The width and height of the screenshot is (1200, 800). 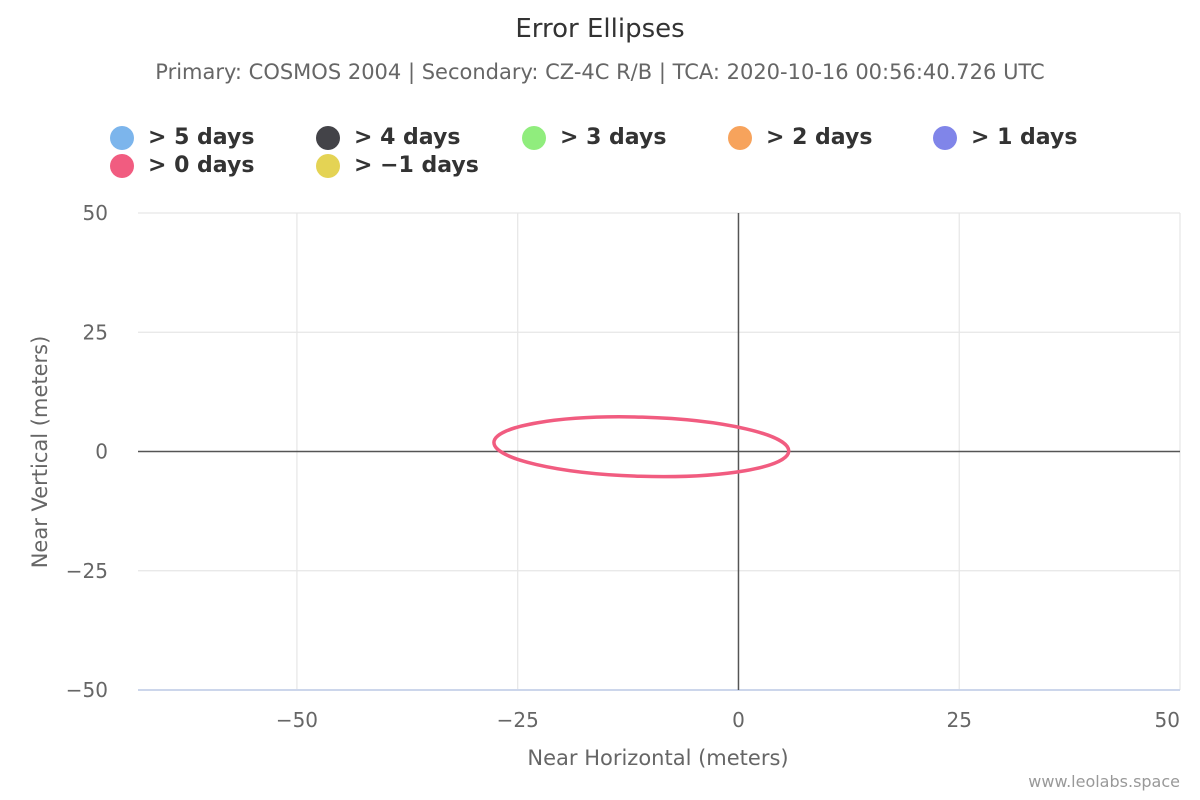 What do you see at coordinates (600, 29) in the screenshot?
I see `chart-title: Error Ellipses` at bounding box center [600, 29].